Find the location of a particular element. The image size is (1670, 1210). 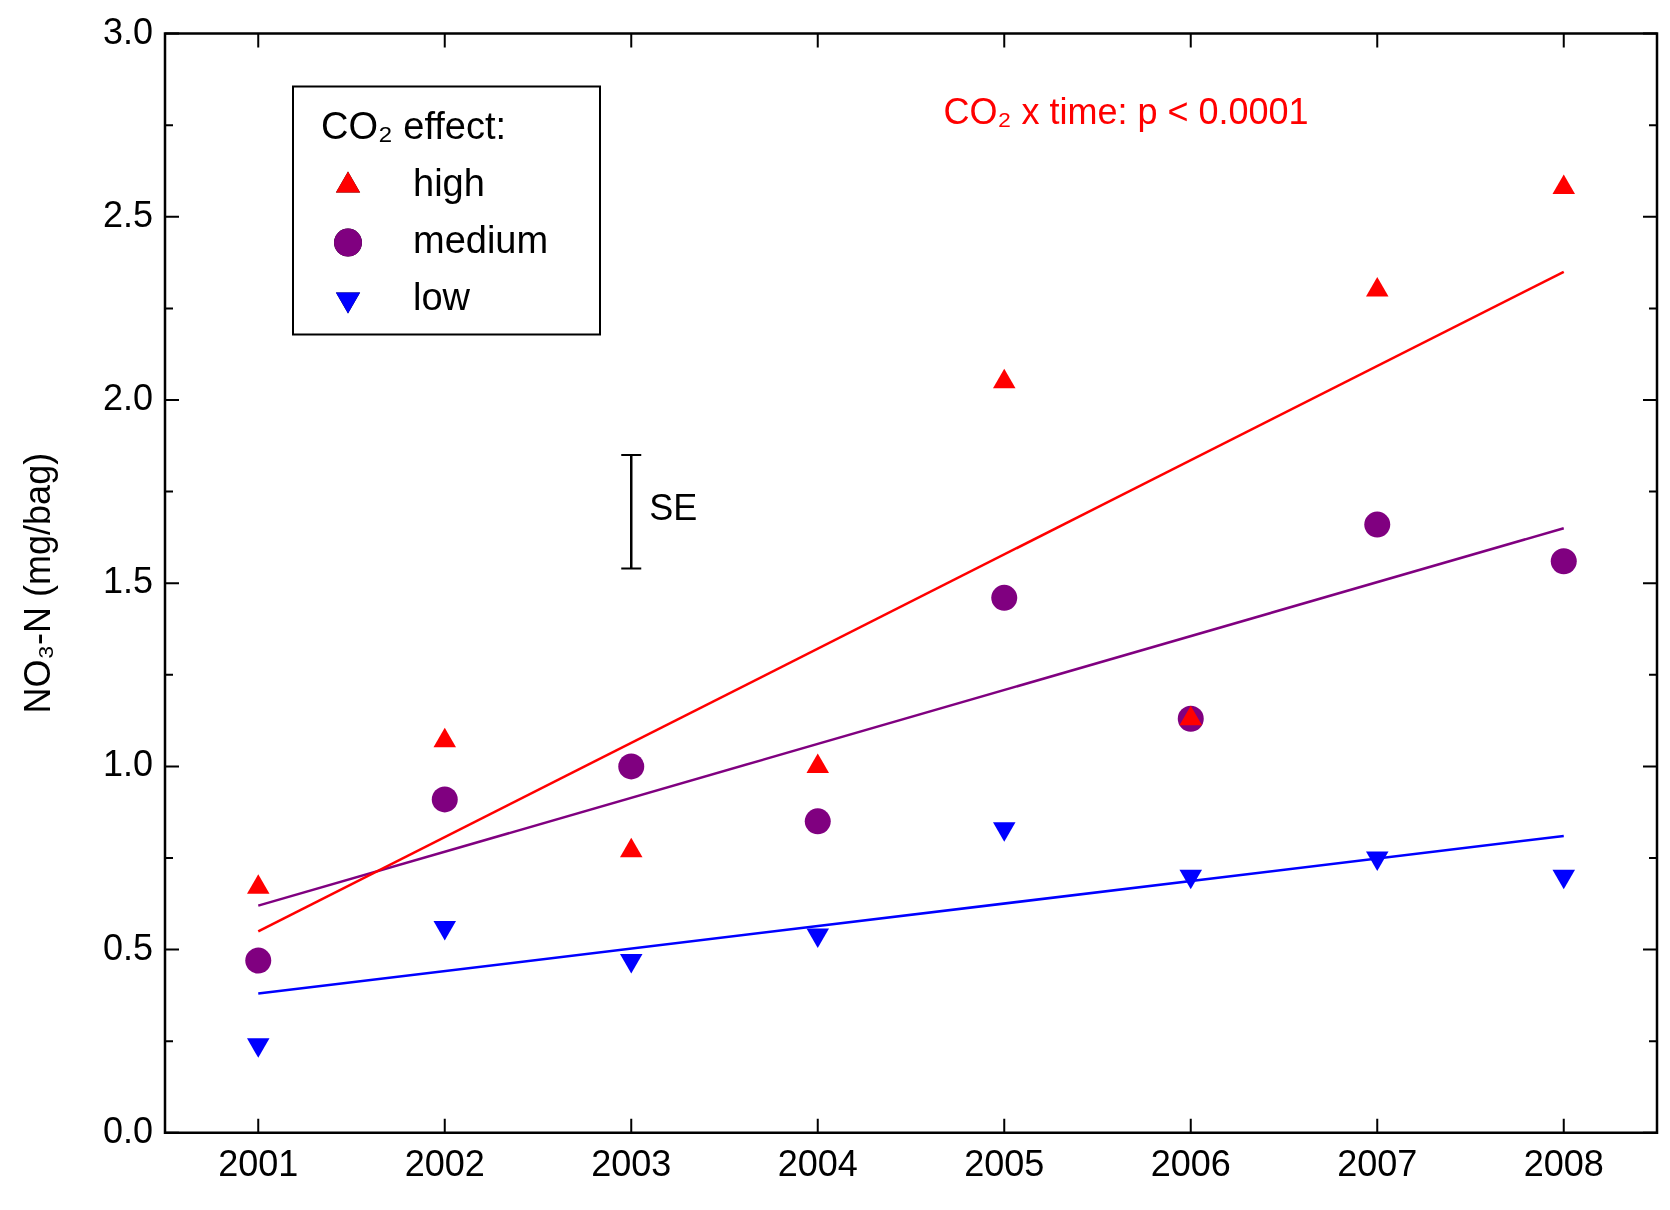

legend-label: low is located at coordinates (442, 297).